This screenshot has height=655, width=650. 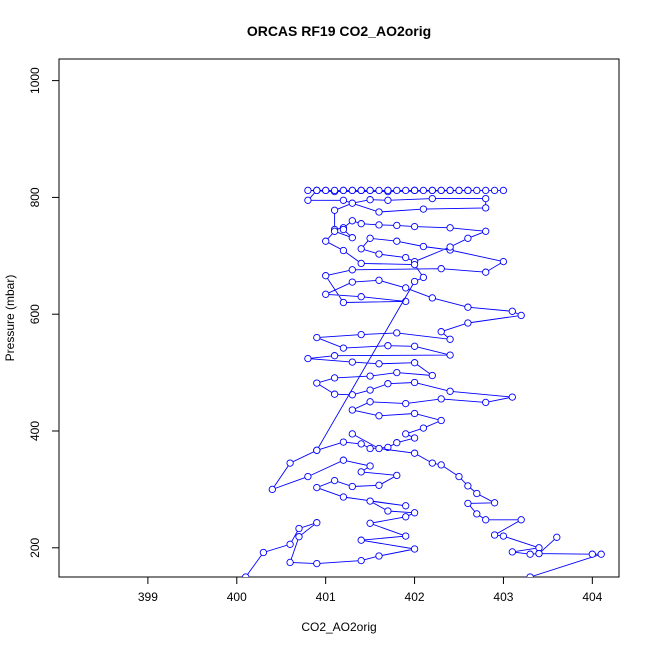 I want to click on x-axis: 399 400 401 402 403 404, so click(x=370, y=590).